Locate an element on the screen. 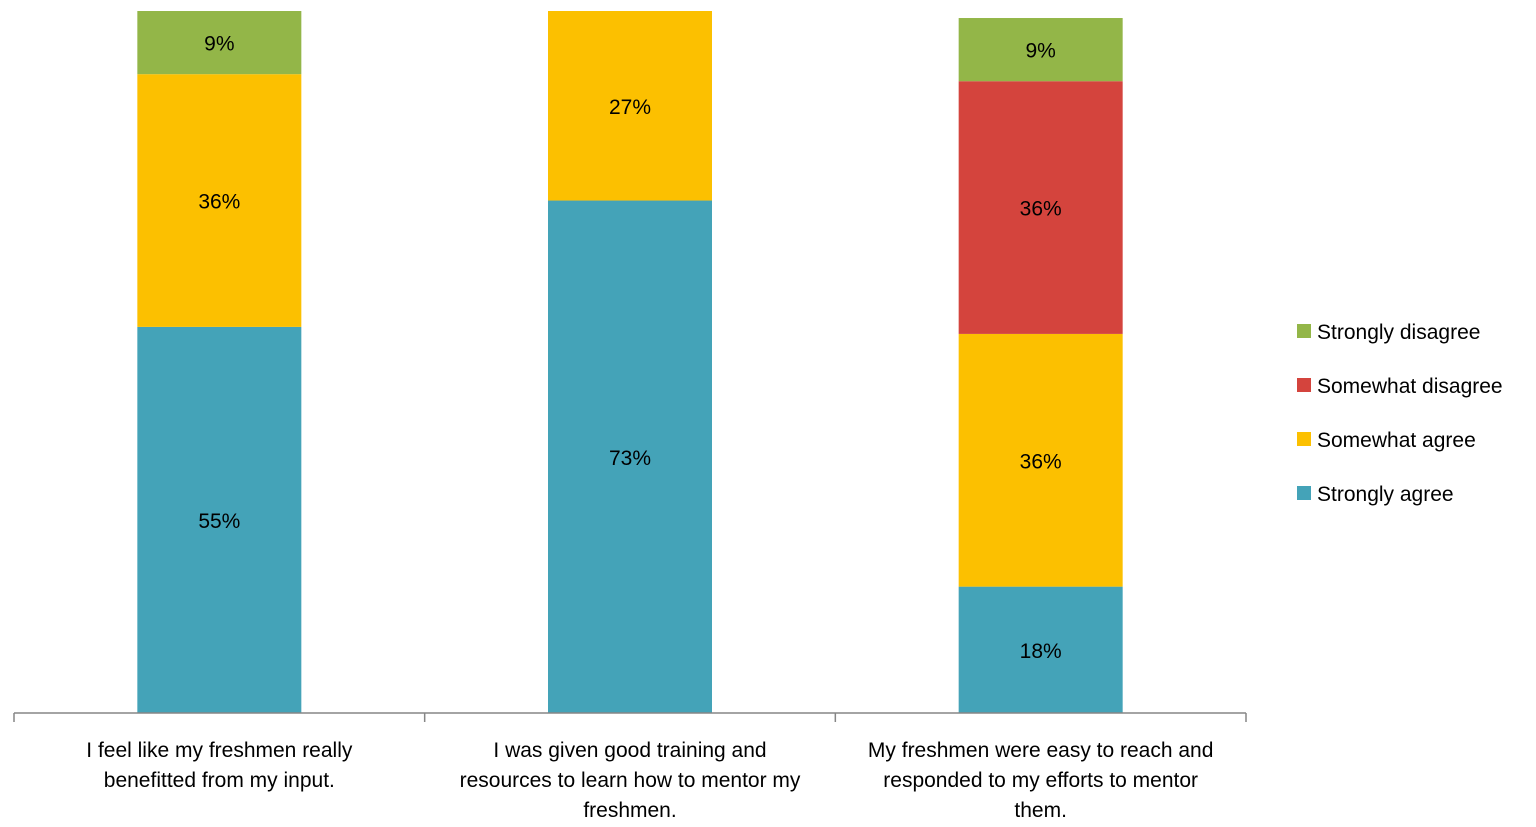  legend-swatch-somewhat-disagree is located at coordinates (1304, 385).